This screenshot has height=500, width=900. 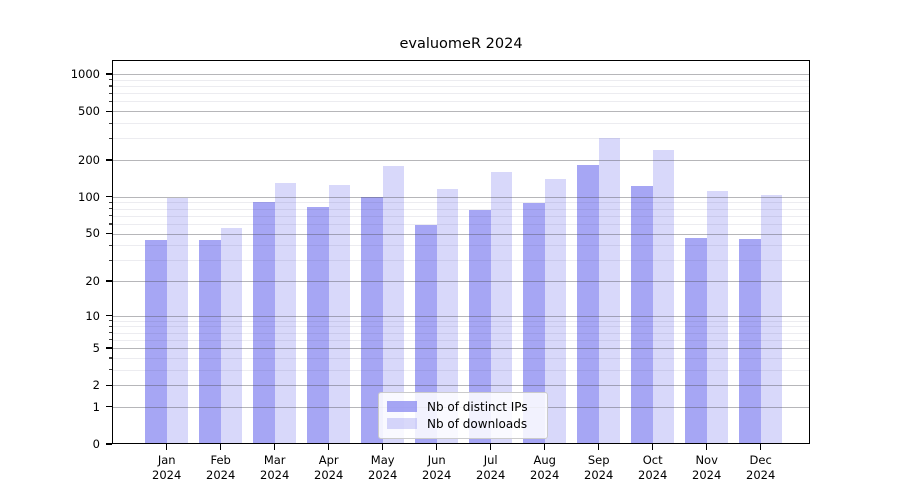 I want to click on legend-label-distinct-ips: Nb of distinct IPs, so click(x=477, y=406).